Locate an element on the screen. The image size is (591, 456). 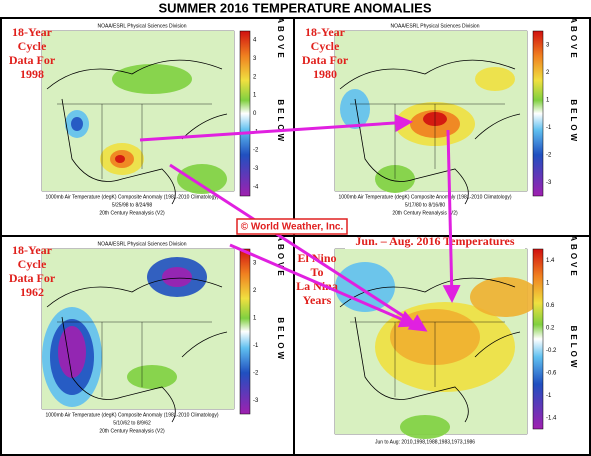
panel-label: To is located at coordinates (317, 272).